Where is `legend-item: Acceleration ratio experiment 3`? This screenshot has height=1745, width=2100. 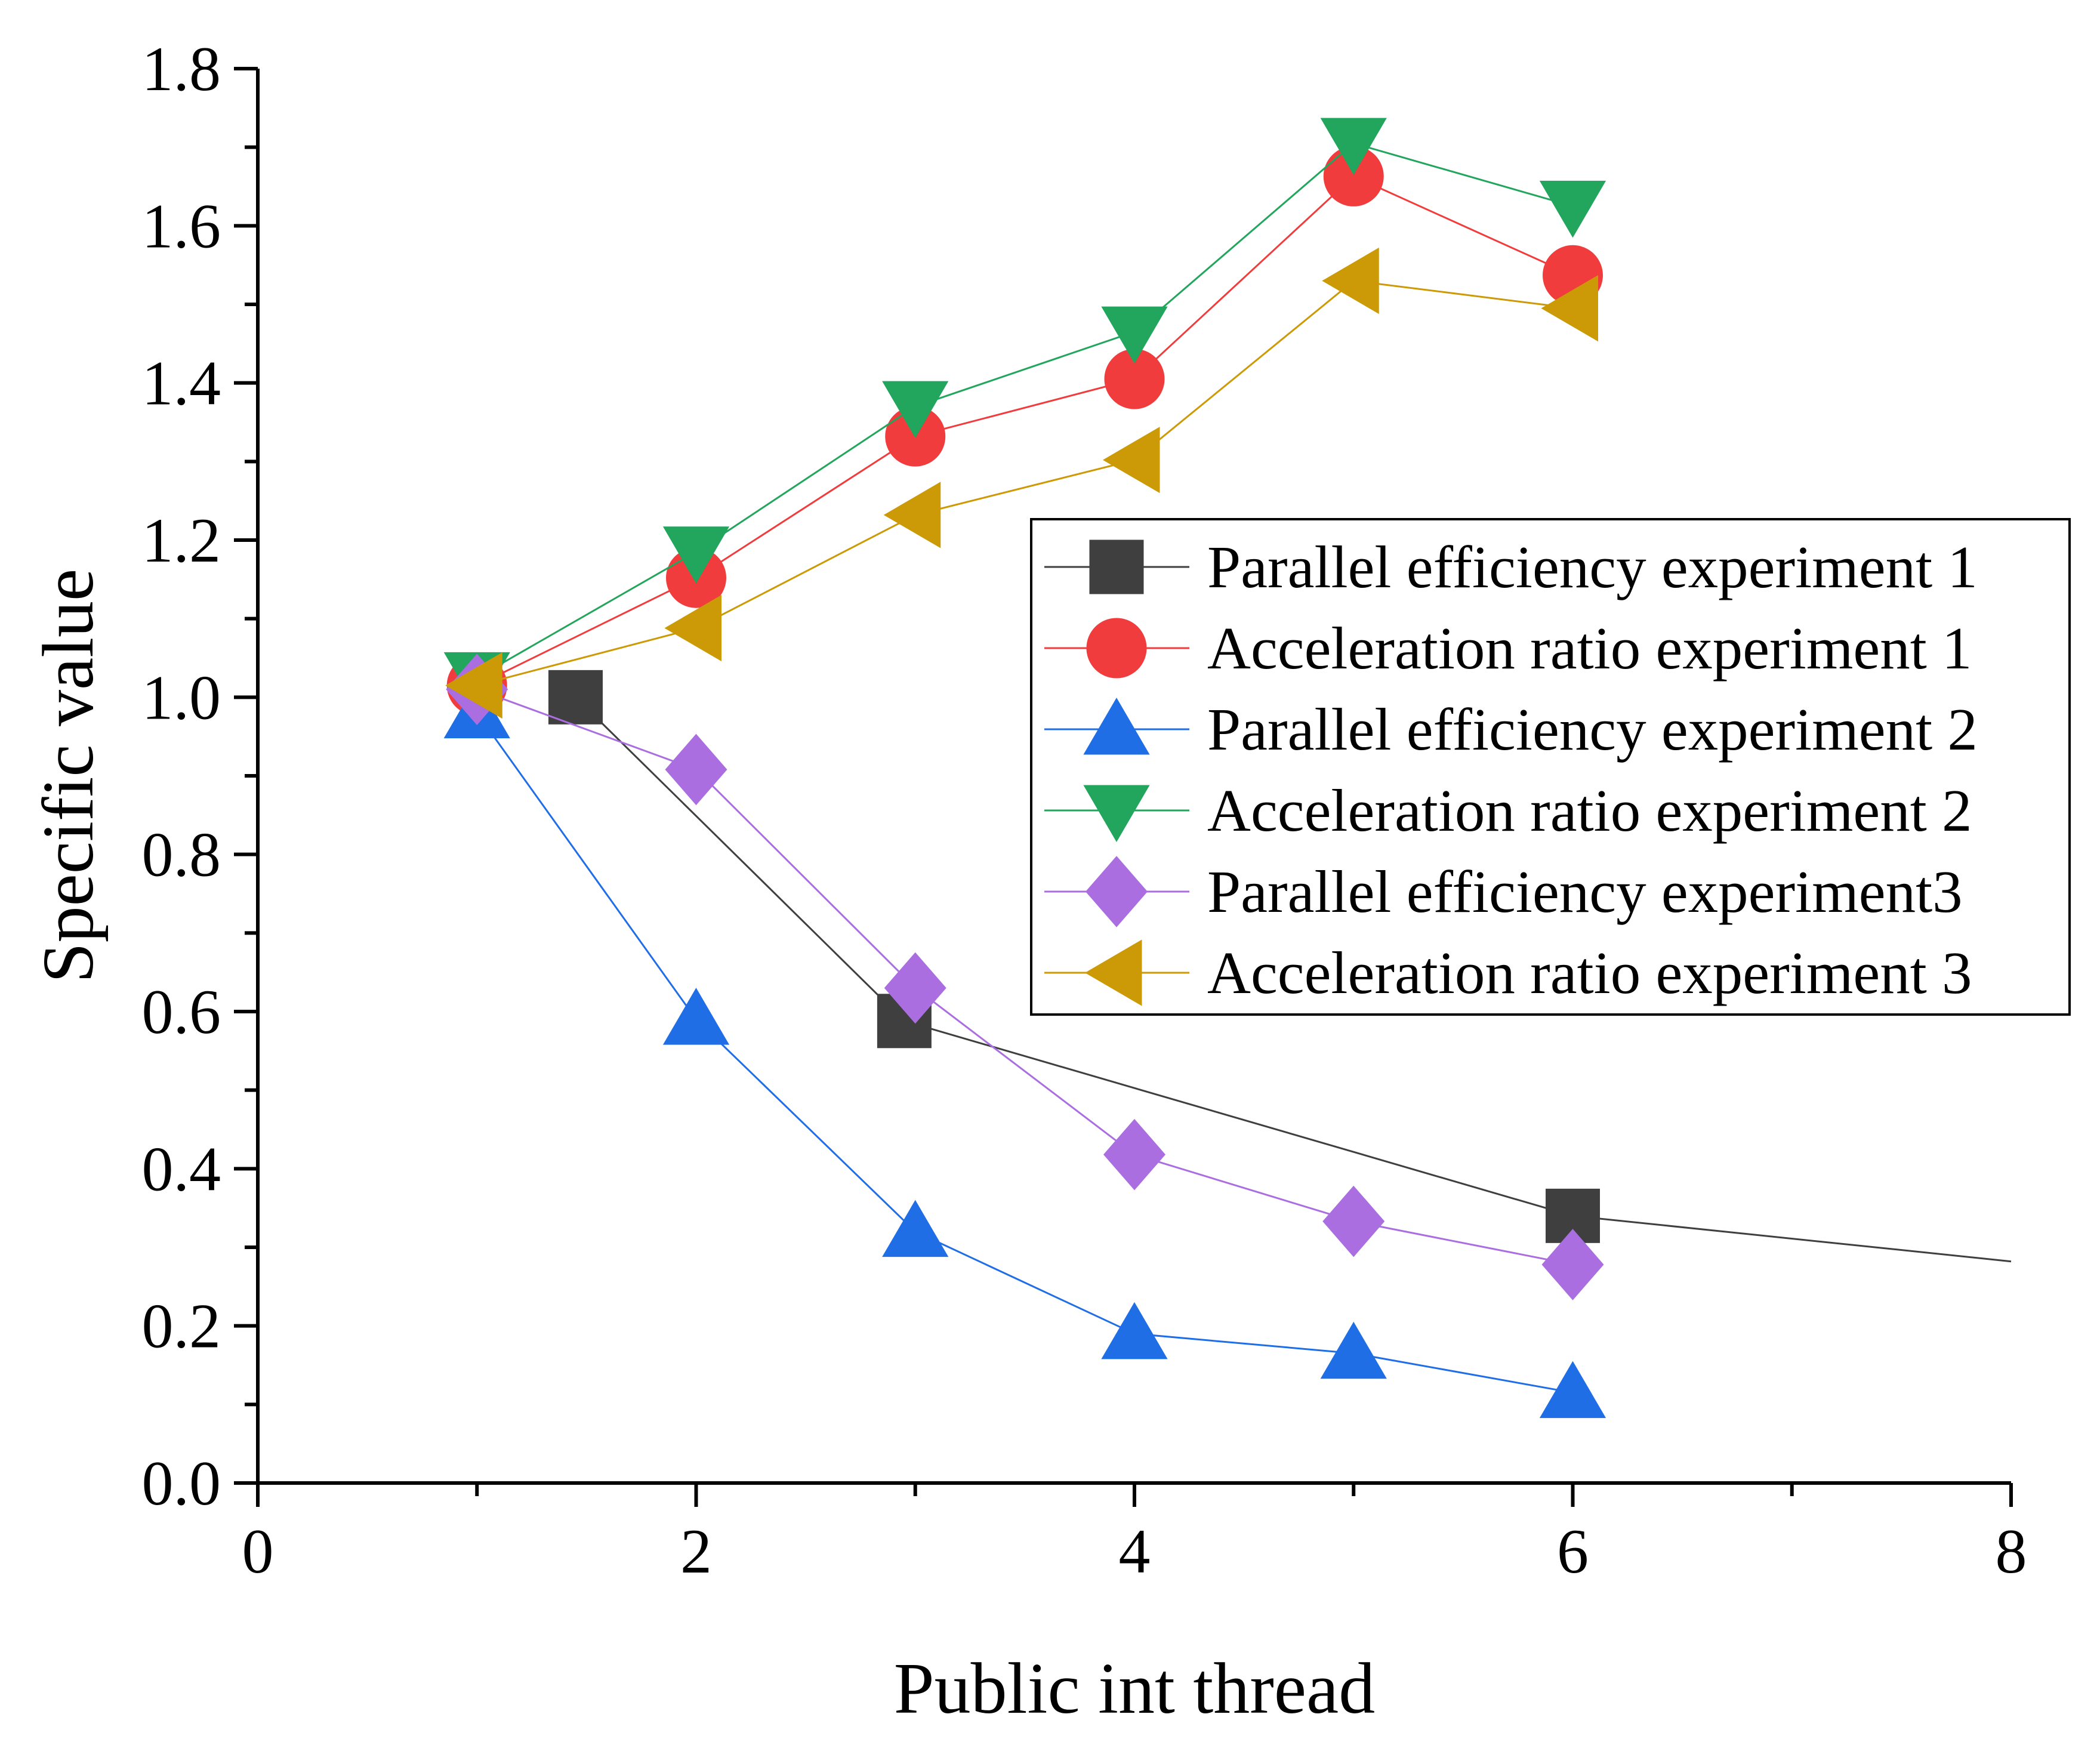
legend-item: Acceleration ratio experiment 3 is located at coordinates (1508, 972).